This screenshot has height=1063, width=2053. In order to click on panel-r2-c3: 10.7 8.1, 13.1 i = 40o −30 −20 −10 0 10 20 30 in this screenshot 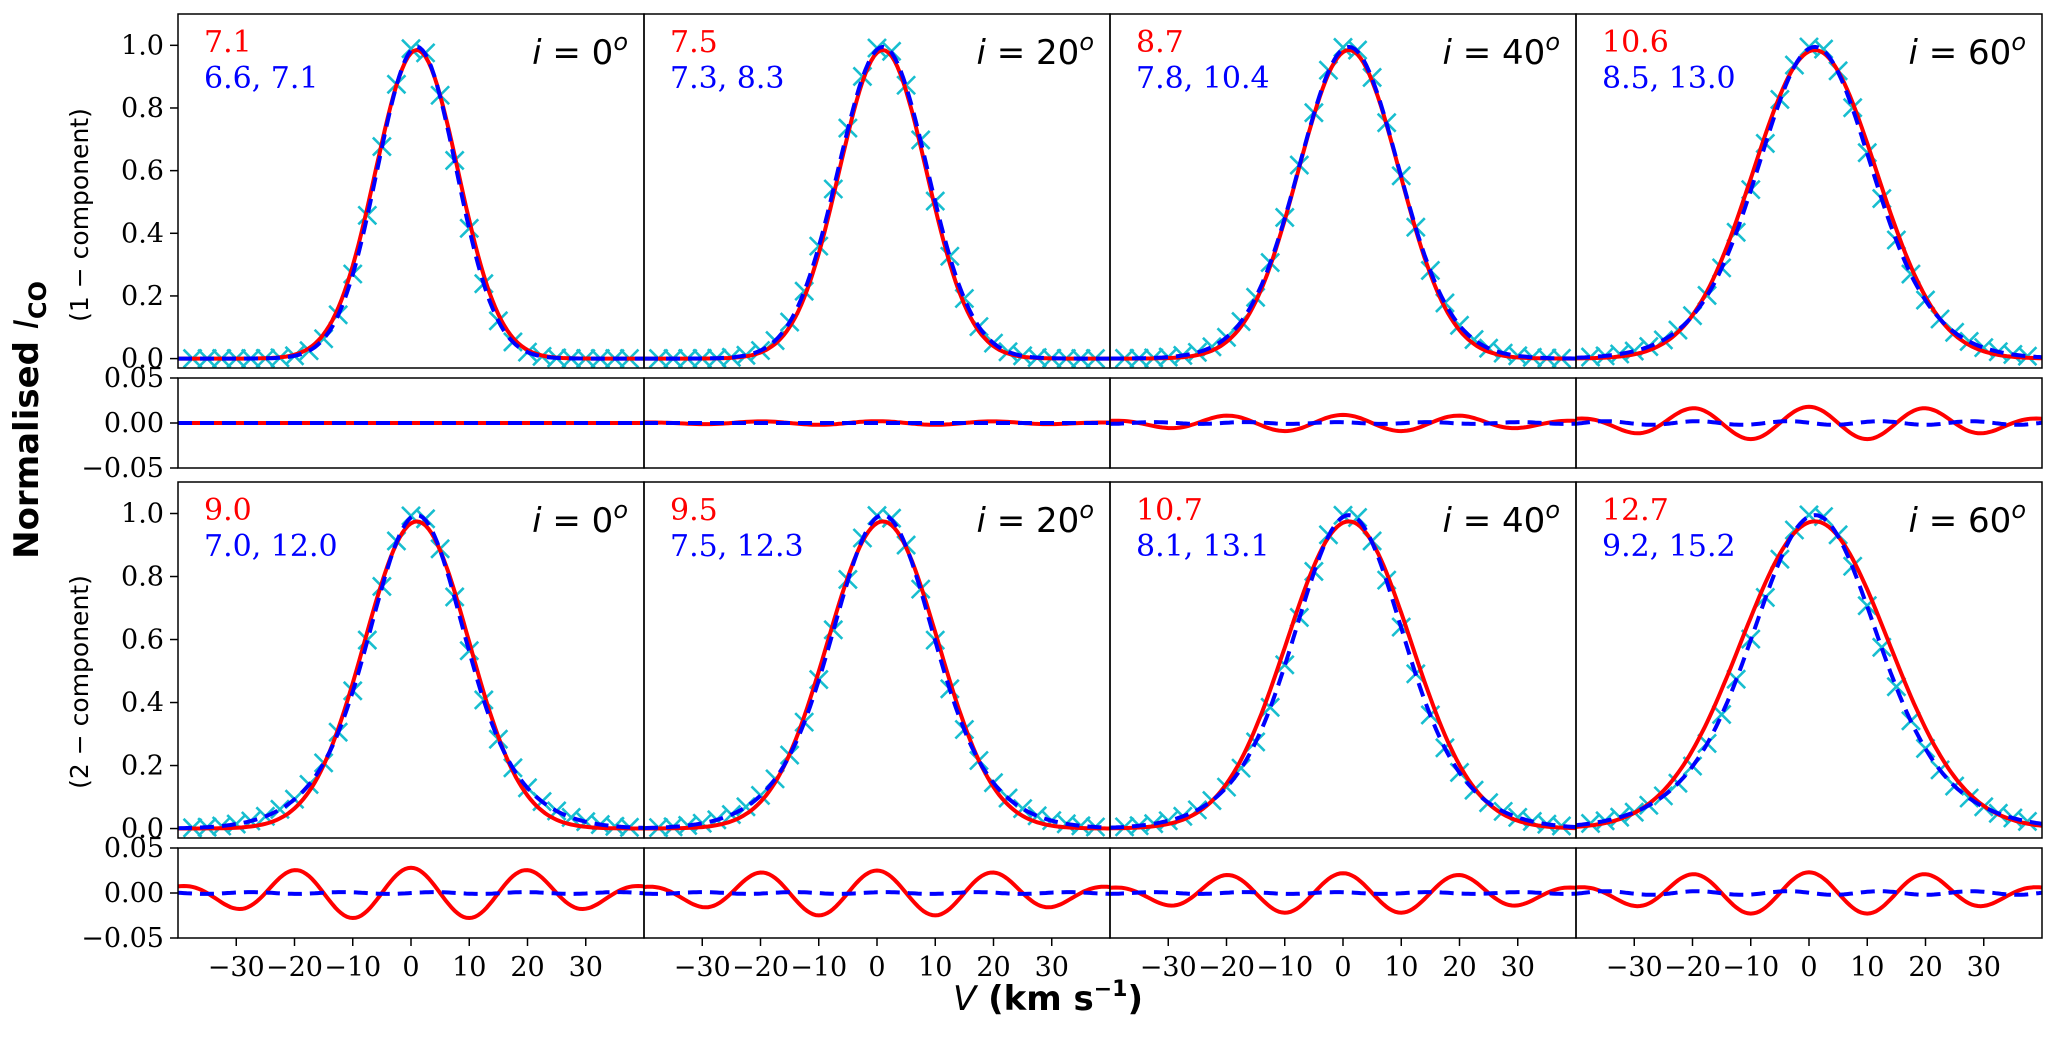, I will do `click(1343, 732)`.